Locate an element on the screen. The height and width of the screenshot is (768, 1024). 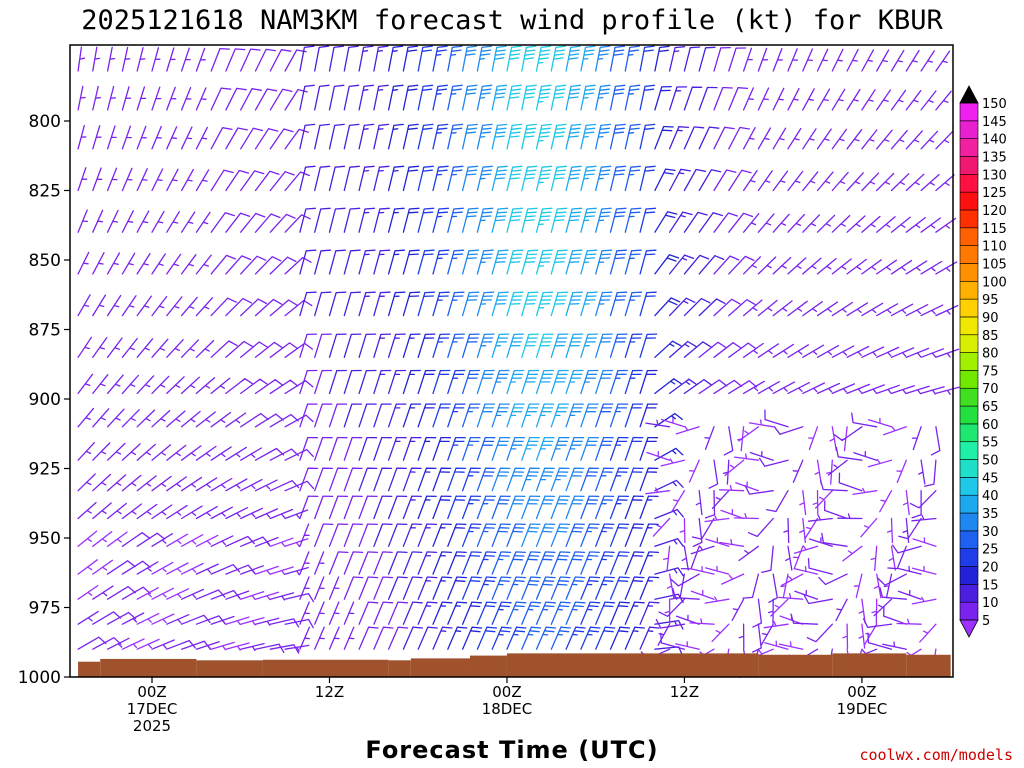
colorbar-label: 115 is located at coordinates (994, 229).